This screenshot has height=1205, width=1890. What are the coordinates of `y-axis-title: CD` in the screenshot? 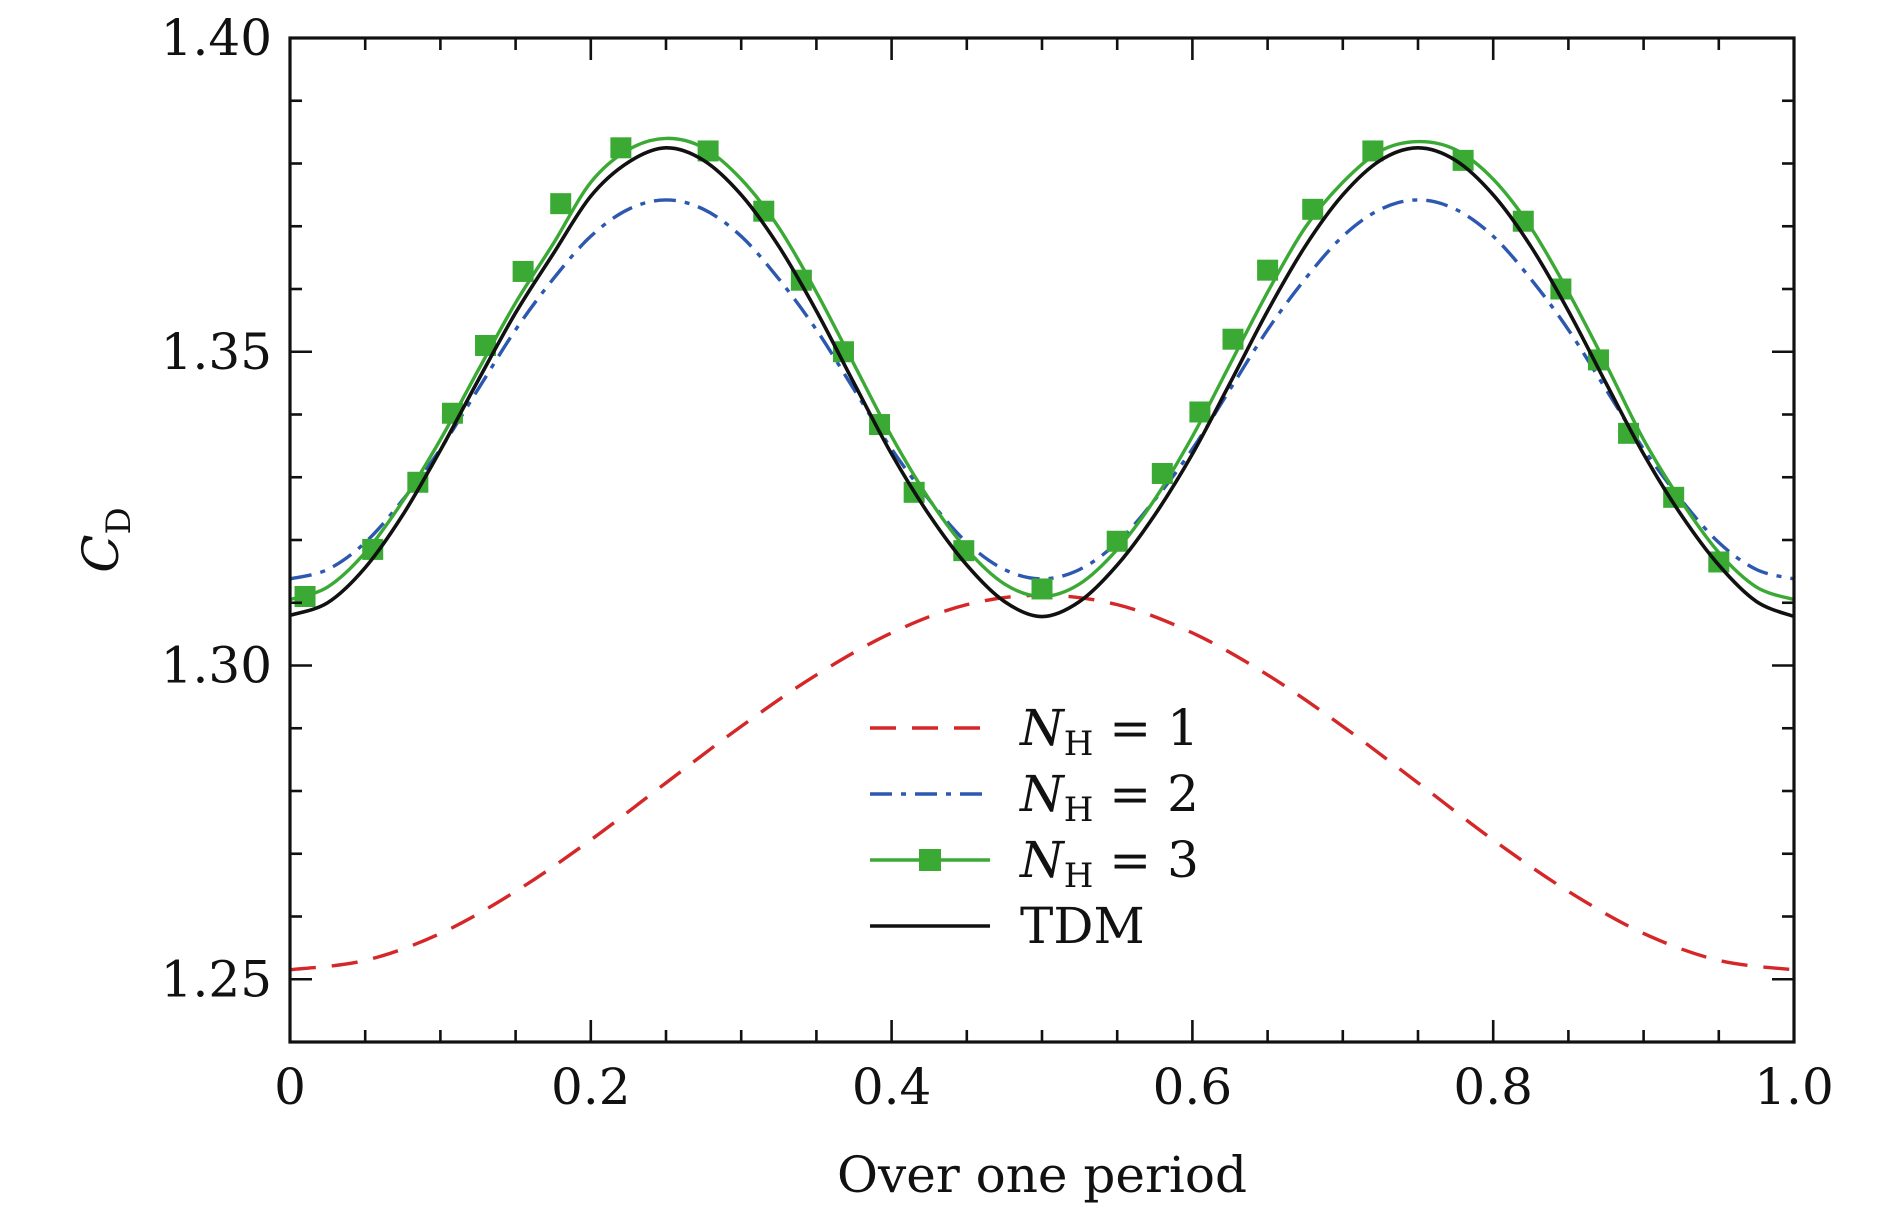 It's located at (105, 540).